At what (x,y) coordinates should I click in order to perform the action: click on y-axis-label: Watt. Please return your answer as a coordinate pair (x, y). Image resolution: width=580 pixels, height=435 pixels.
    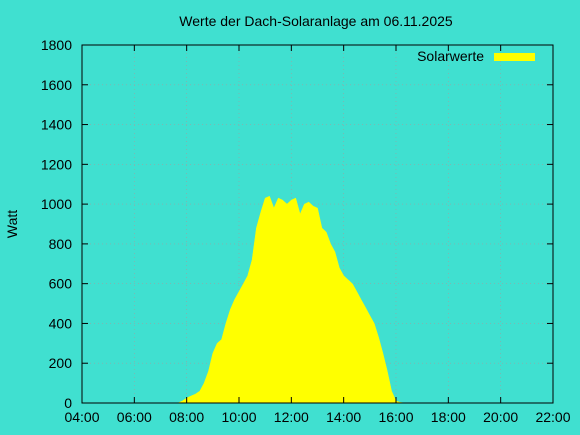
    Looking at the image, I should click on (12, 224).